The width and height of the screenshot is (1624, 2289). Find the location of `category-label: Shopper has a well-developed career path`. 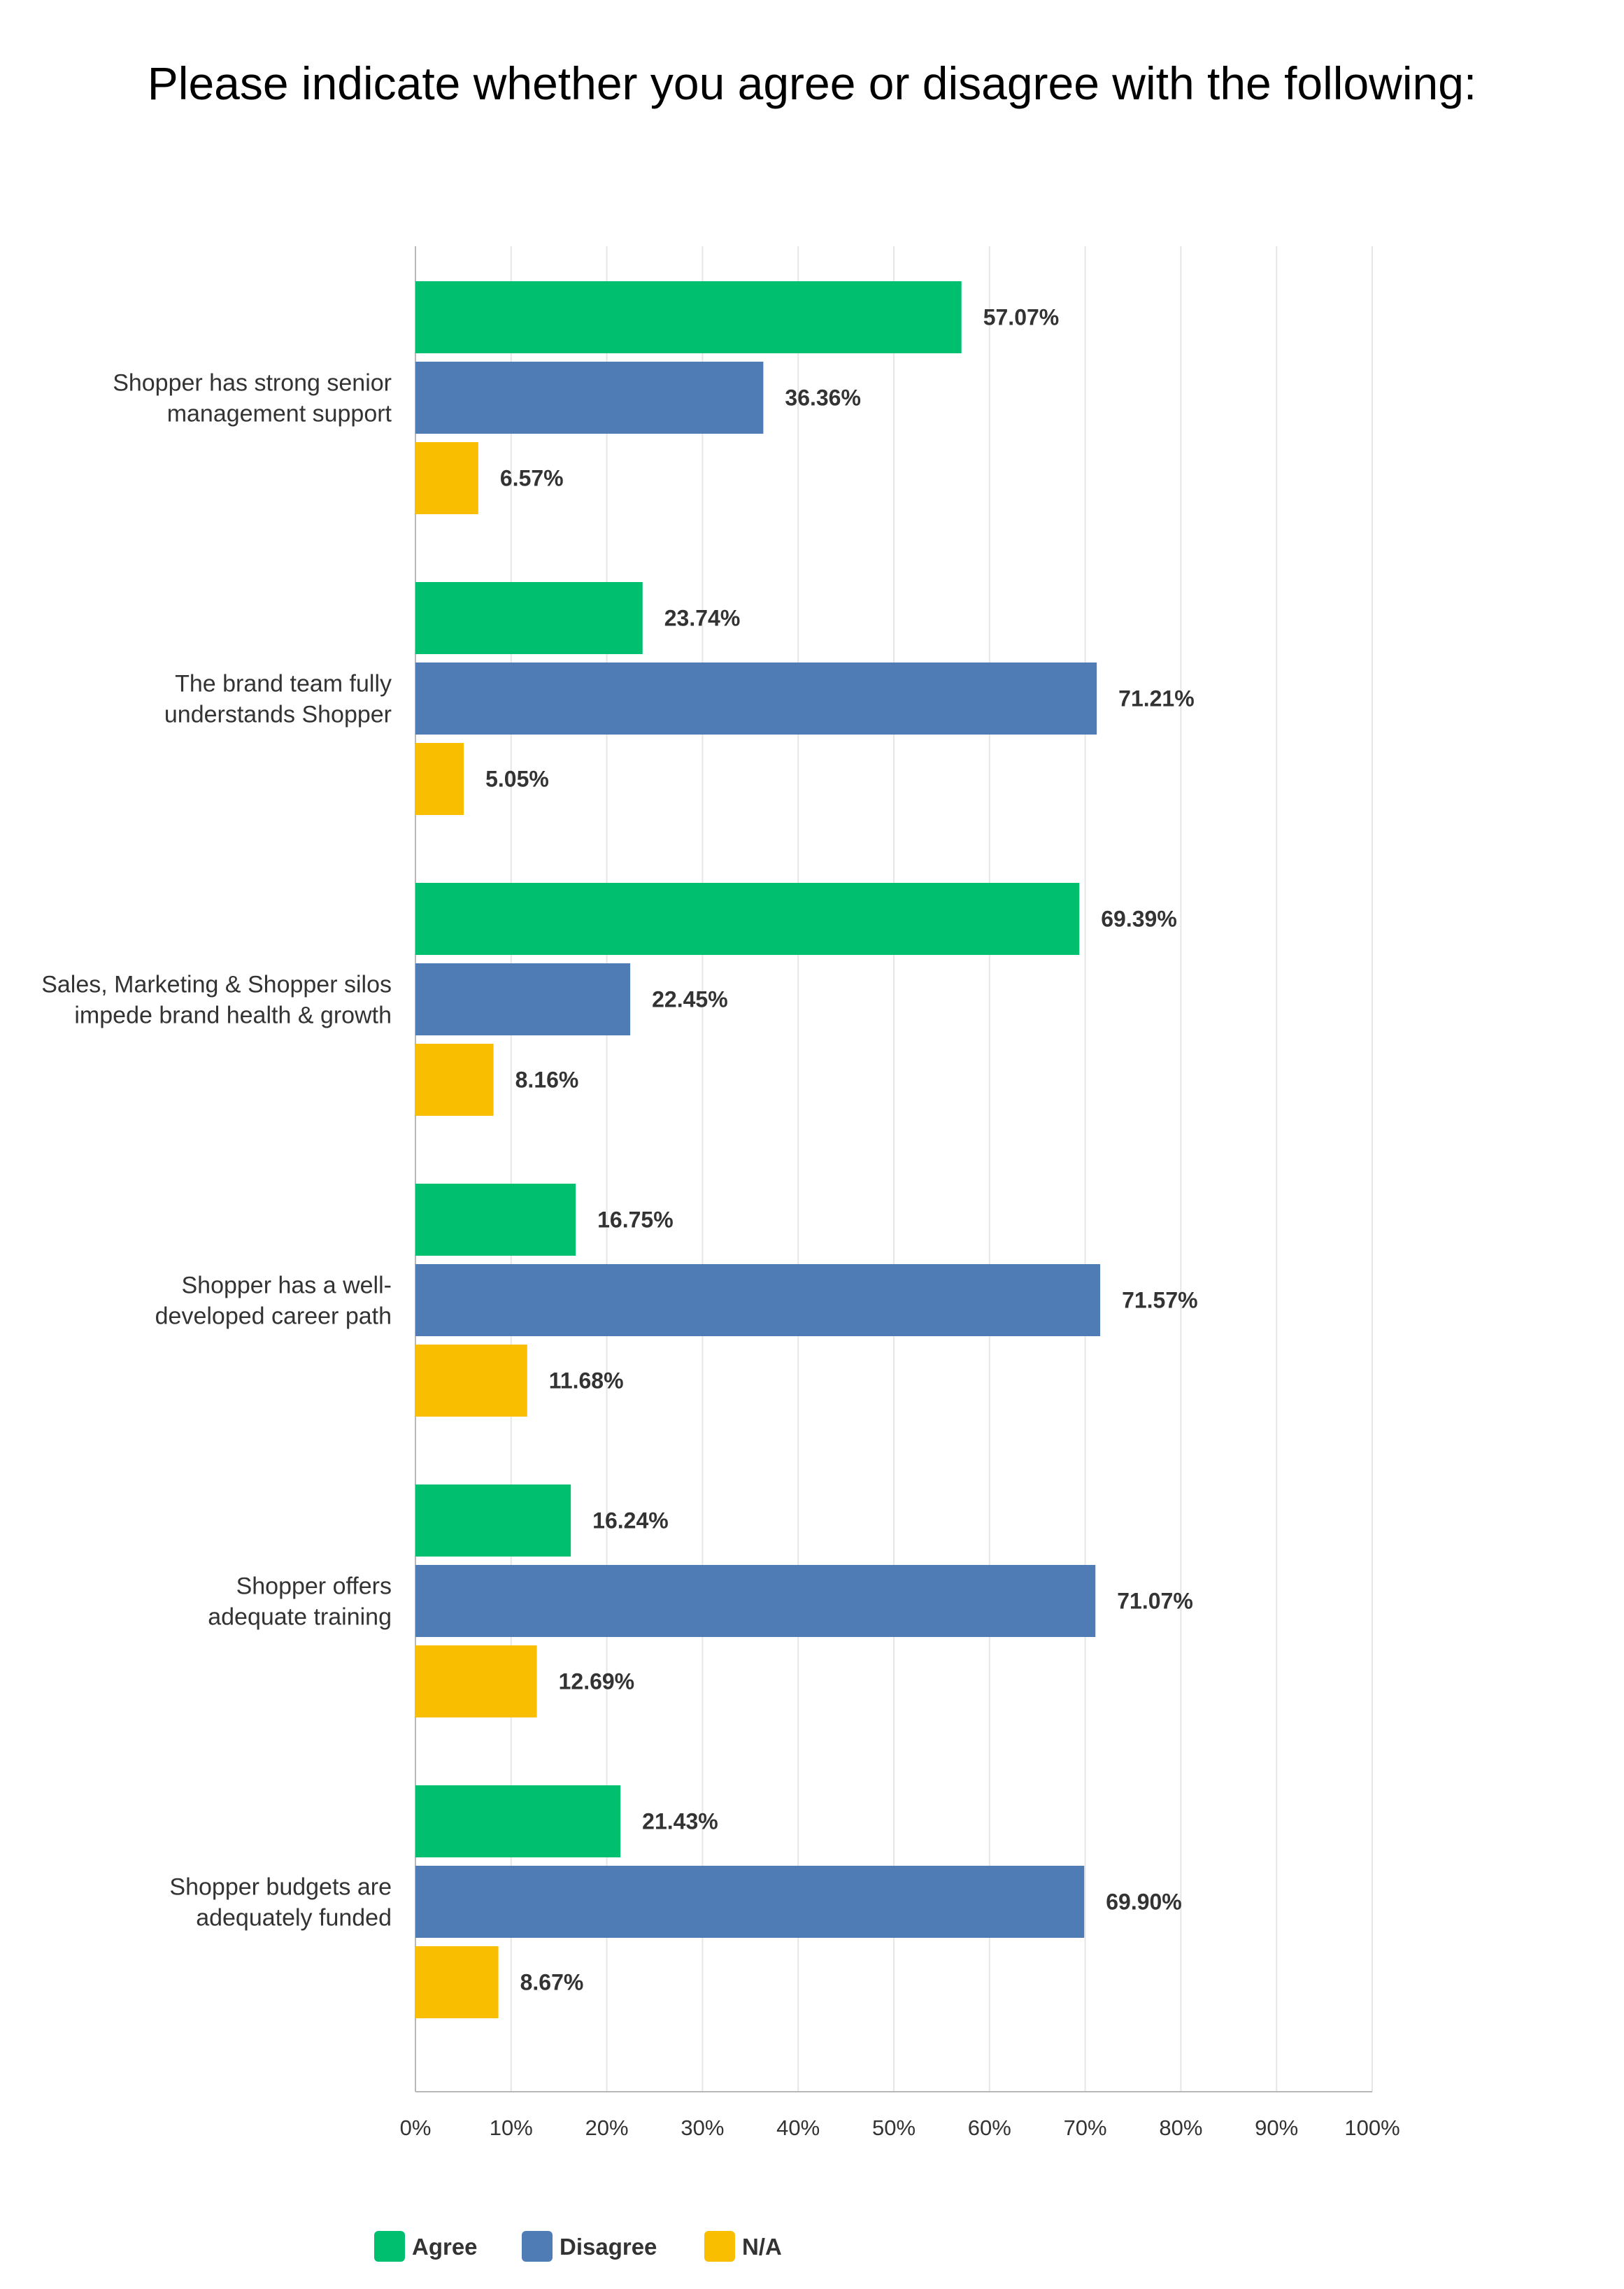

category-label: Shopper has a well-developed career path is located at coordinates (273, 1301).